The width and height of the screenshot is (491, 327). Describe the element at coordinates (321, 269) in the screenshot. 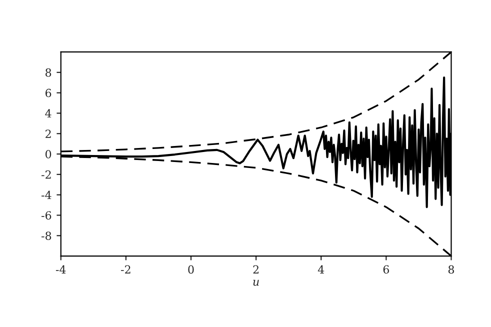

I see `x-tick-label: 4` at that location.